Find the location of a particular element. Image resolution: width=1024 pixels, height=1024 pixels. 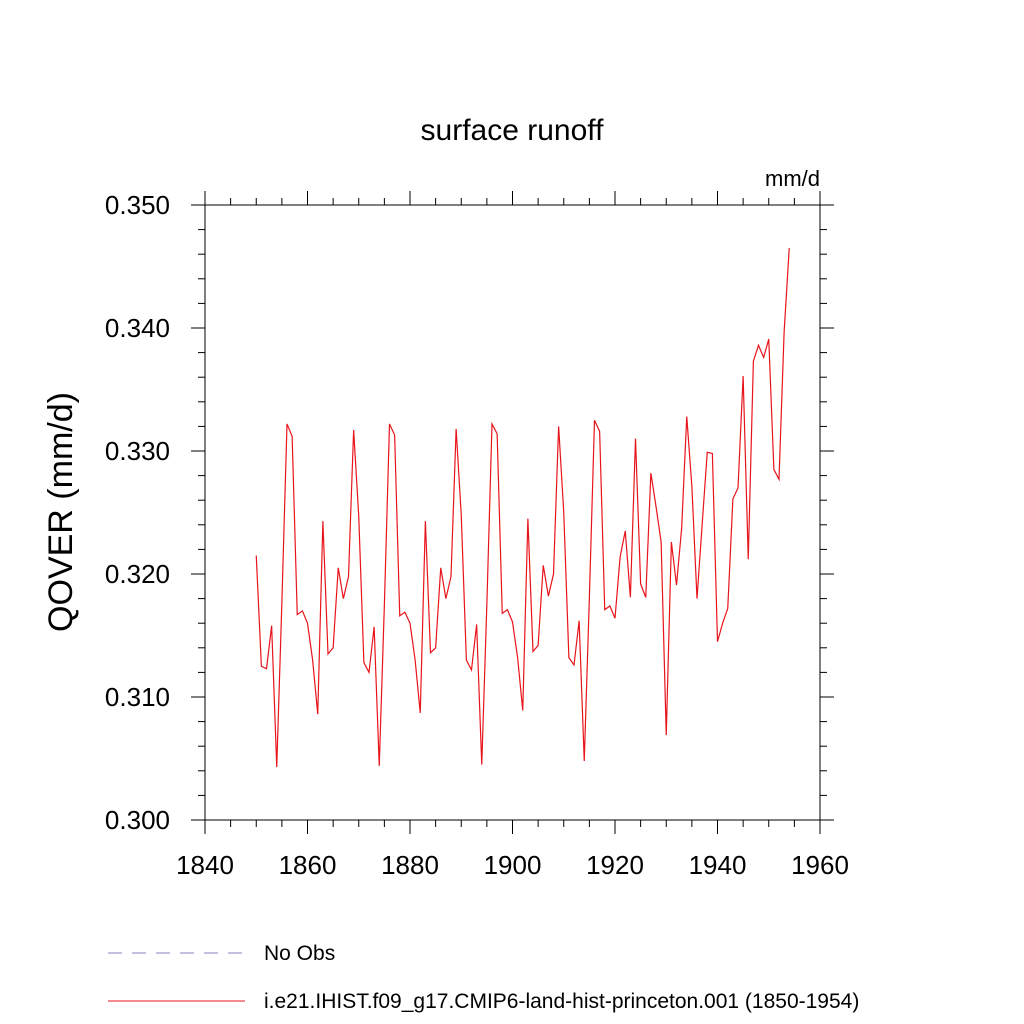

x-tick-label: 1940 is located at coordinates (718, 865).